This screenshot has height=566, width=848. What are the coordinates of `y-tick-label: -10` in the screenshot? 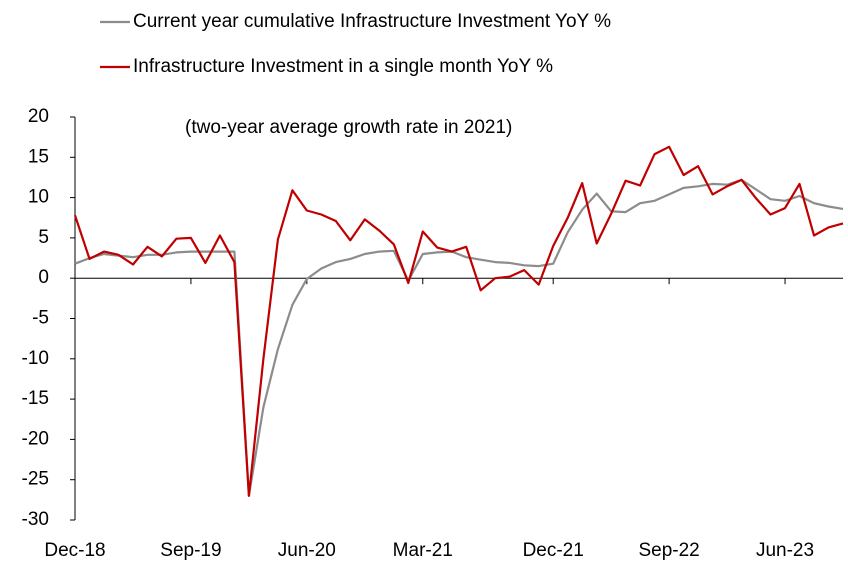 It's located at (35, 358).